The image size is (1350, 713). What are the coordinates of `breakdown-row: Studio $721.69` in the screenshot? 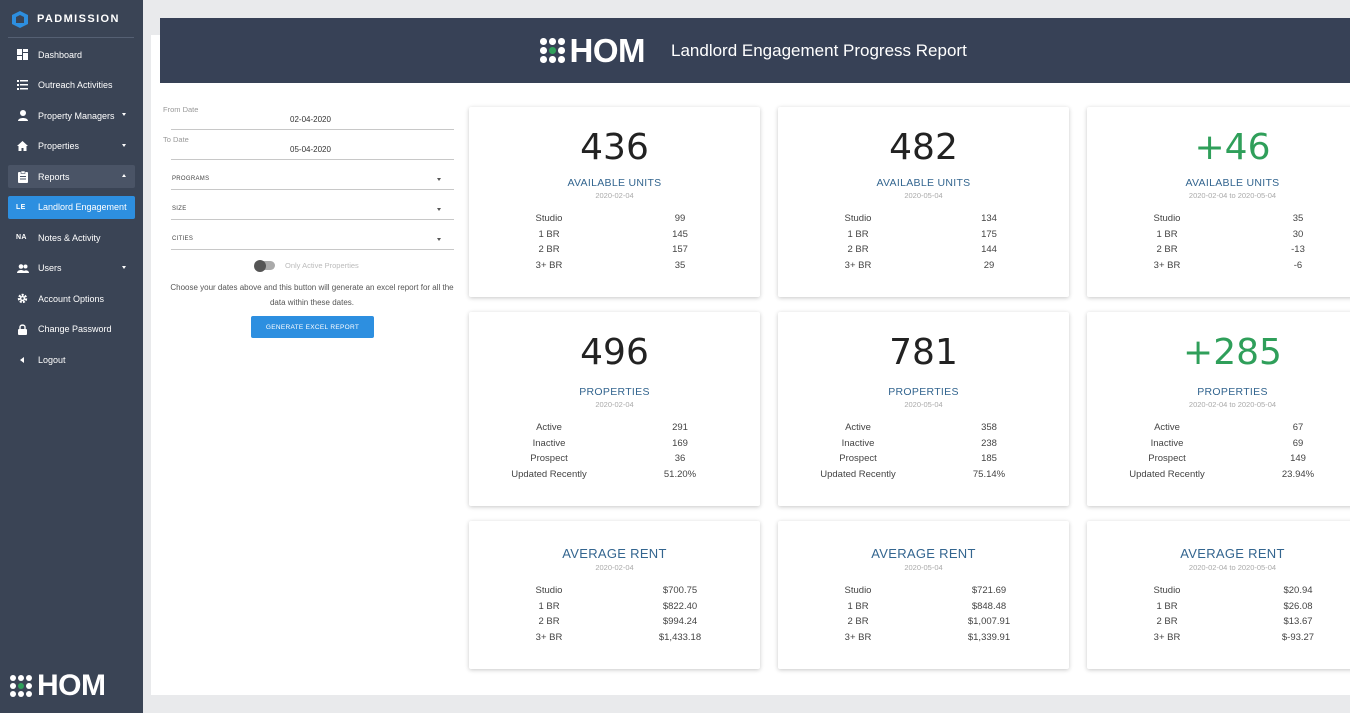 It's located at (923, 593).